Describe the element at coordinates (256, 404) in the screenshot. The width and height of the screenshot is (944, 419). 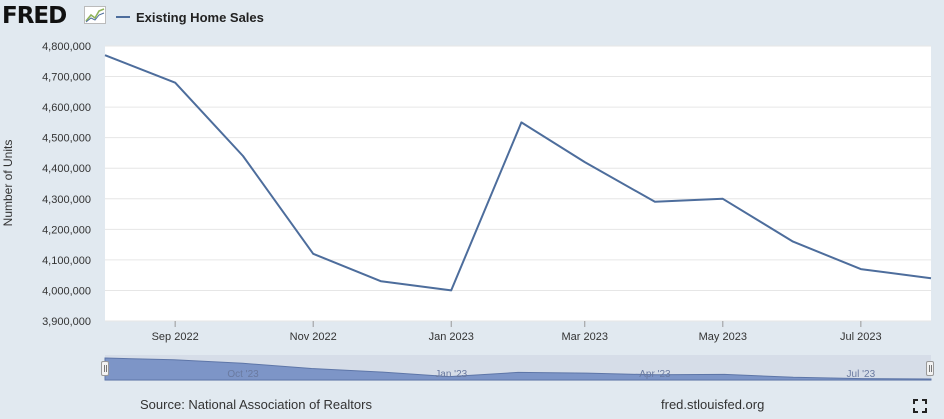
I see `source-note: Source: National Association of Realtors` at that location.